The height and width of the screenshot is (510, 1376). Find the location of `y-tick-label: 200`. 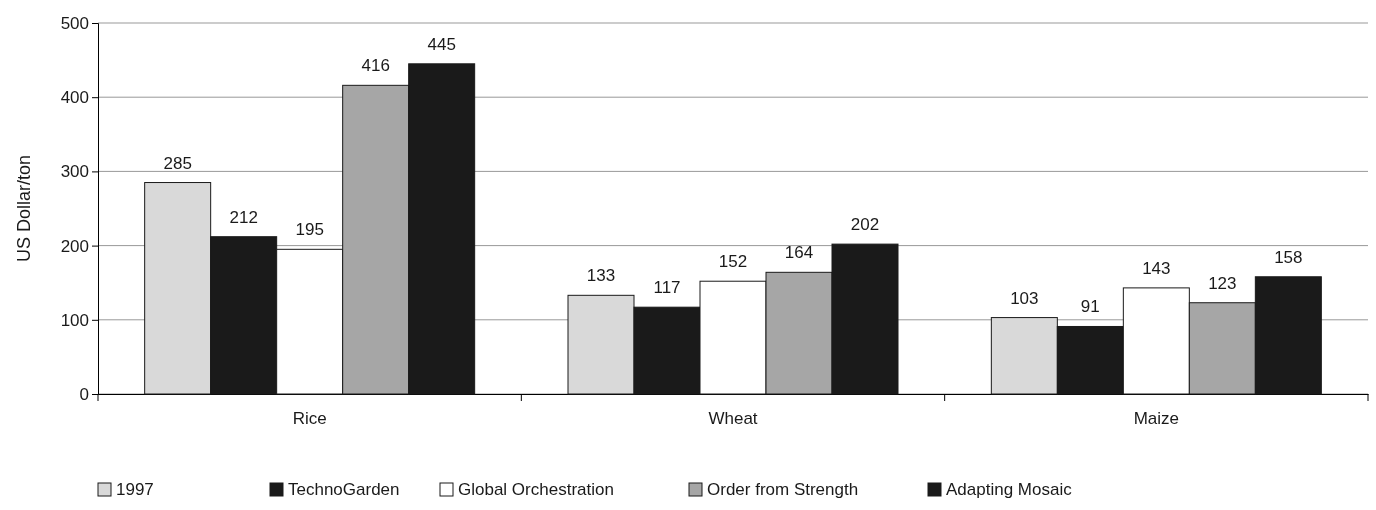

y-tick-label: 200 is located at coordinates (74, 246).